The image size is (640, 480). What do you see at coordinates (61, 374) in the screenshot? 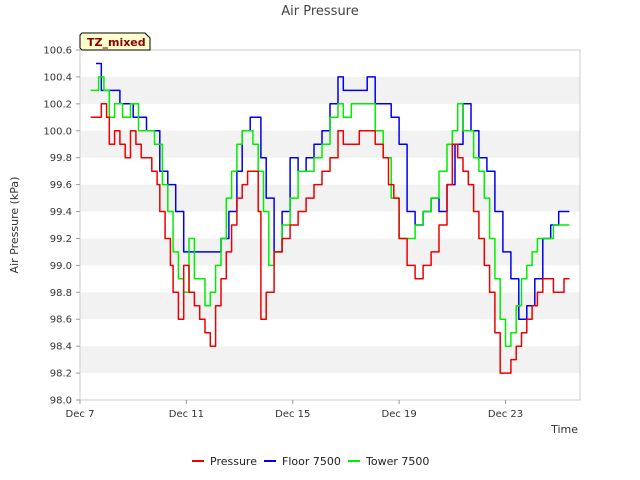
I see `y-tick-label: 98.2` at bounding box center [61, 374].